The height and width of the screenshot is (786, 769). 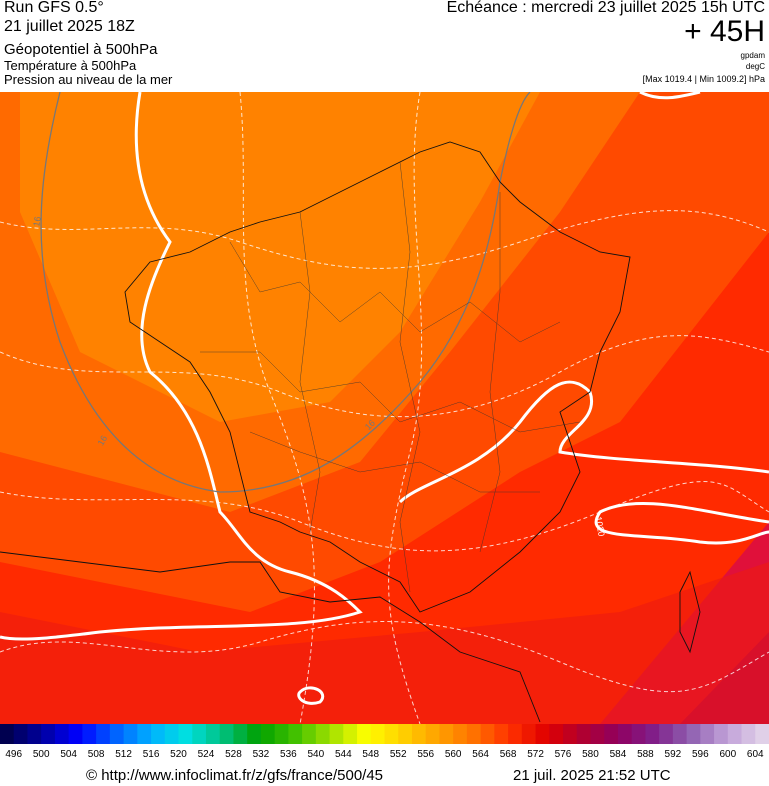 I want to click on colorbar-label: 516, so click(x=151, y=754).